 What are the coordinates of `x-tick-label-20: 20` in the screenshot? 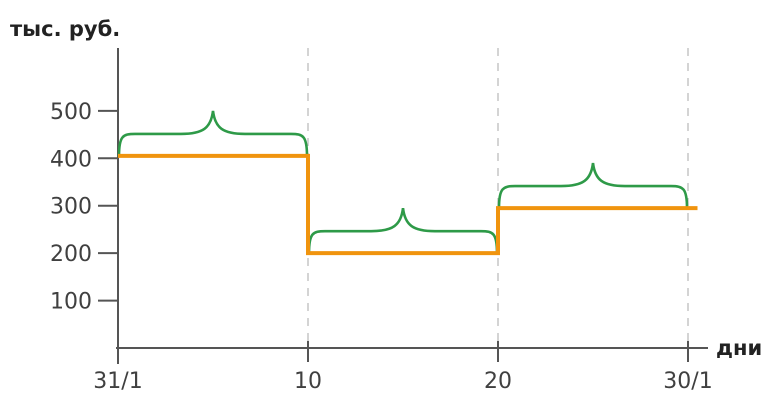 It's located at (498, 381).